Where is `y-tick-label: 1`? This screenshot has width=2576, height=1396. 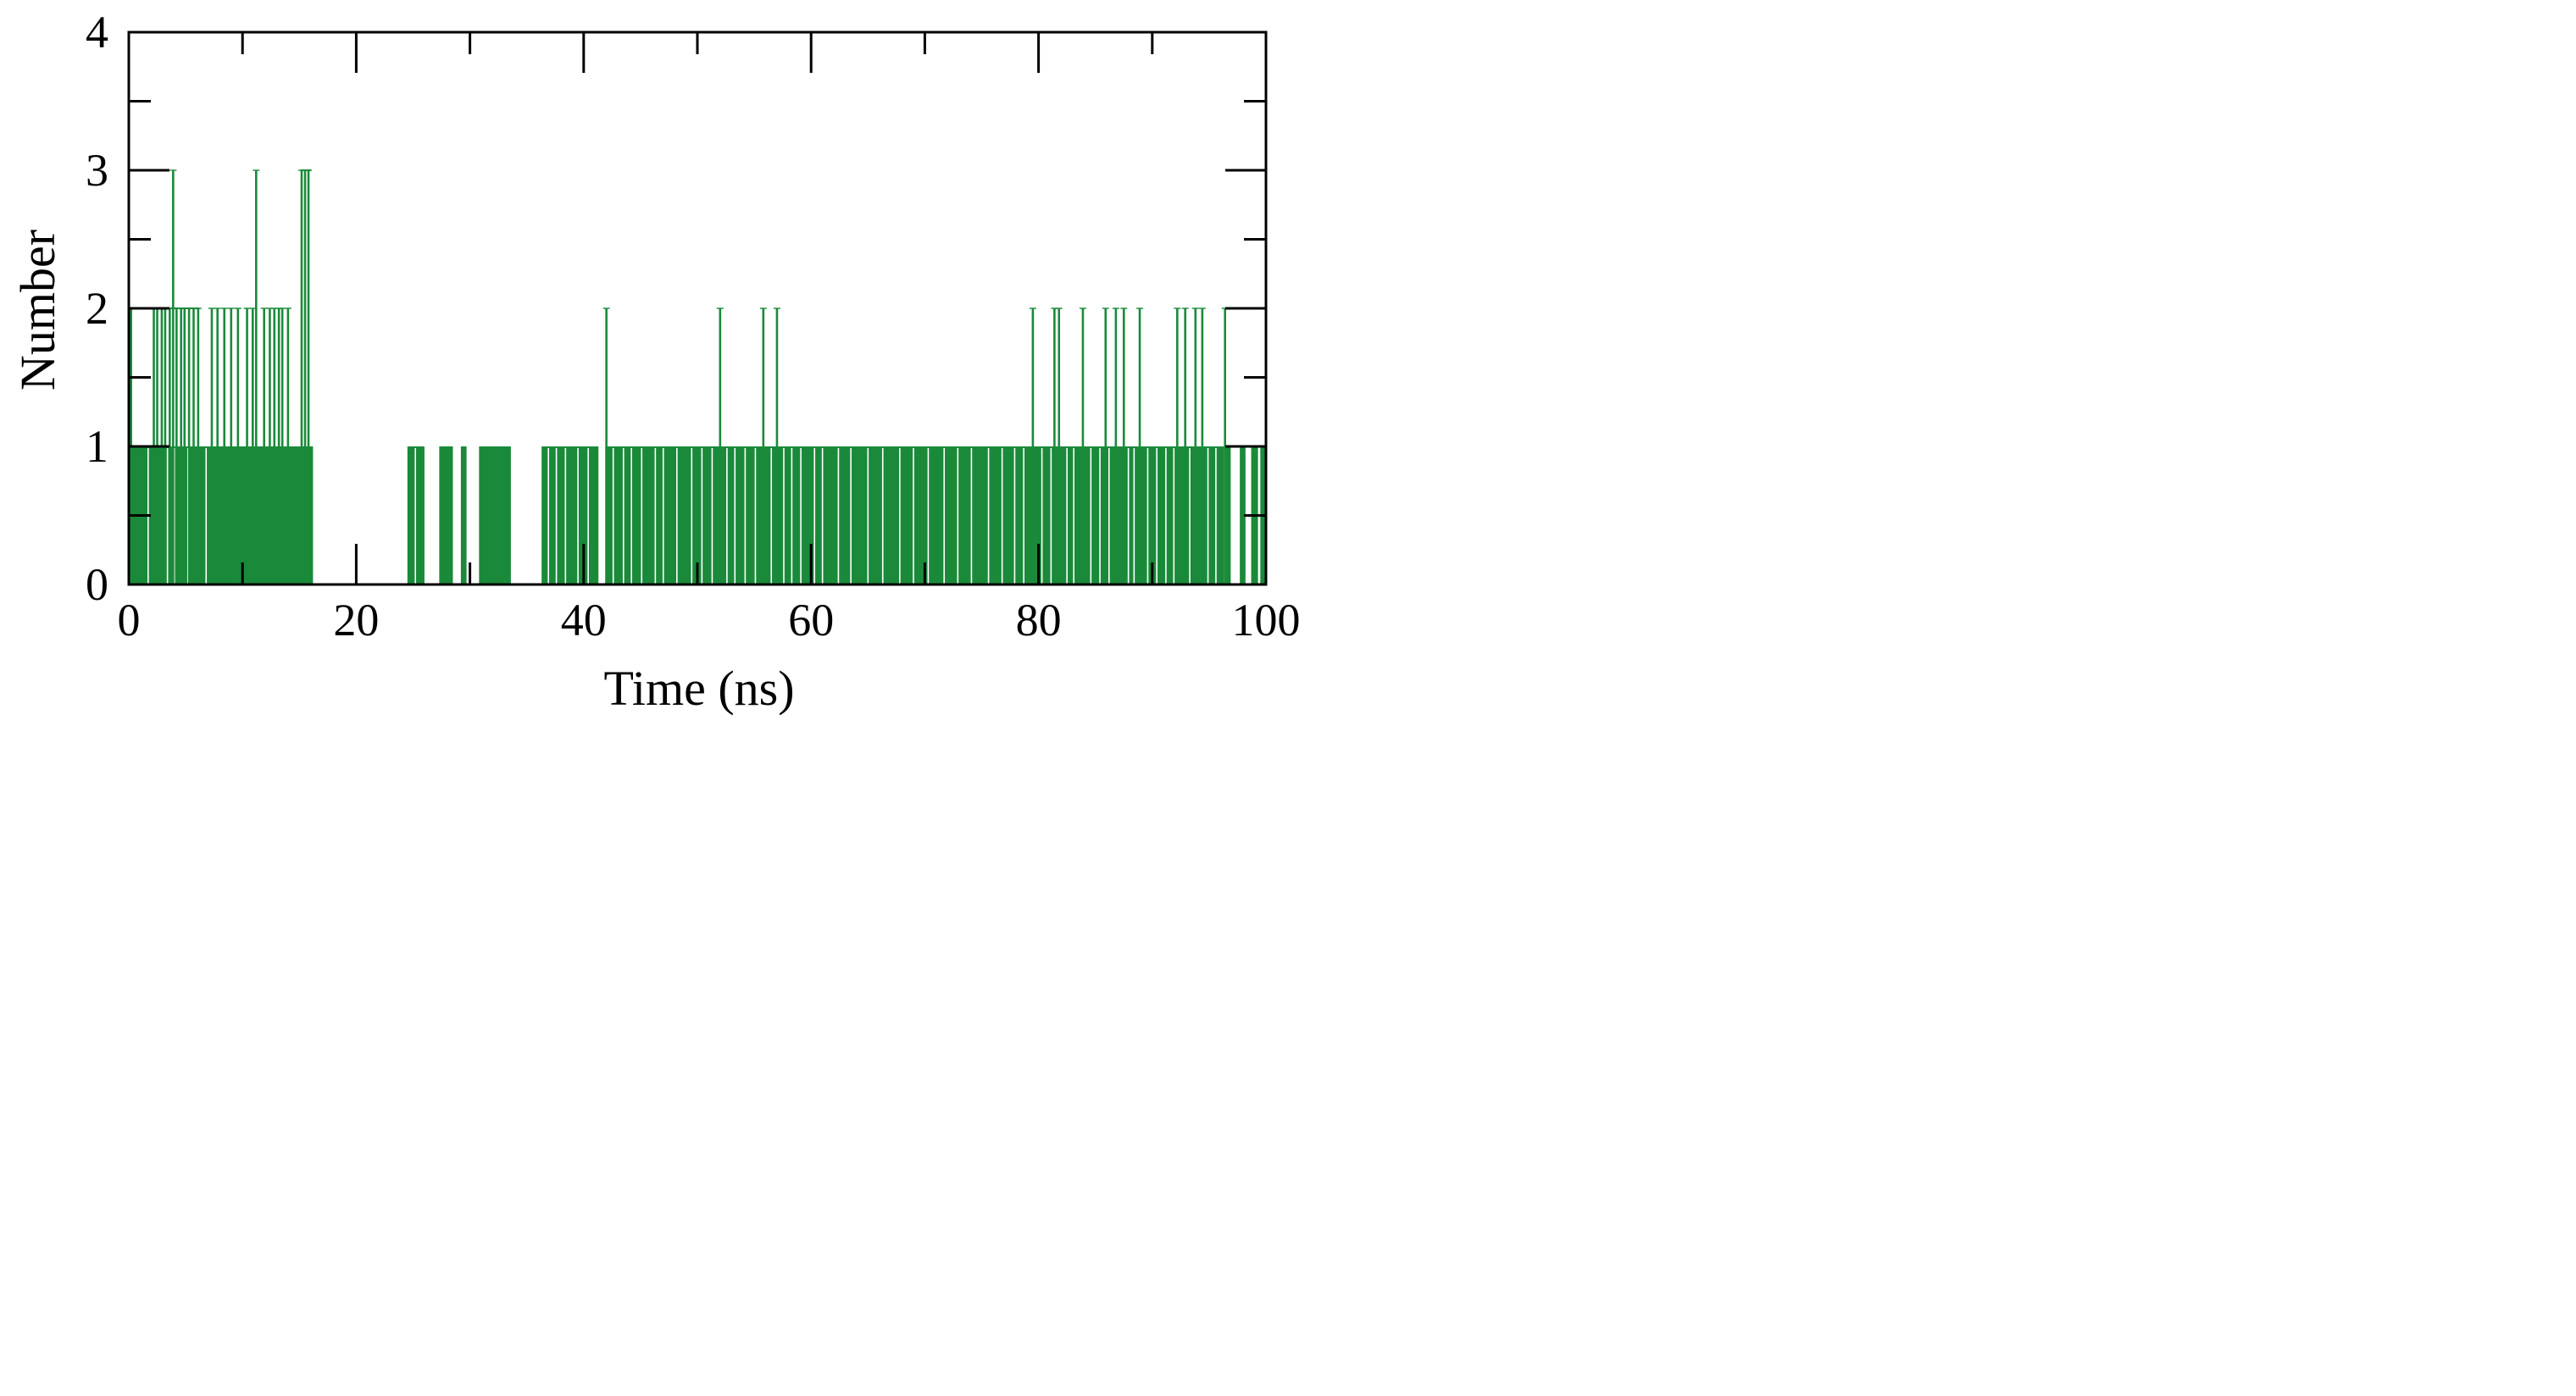
y-tick-label: 1 is located at coordinates (97, 447).